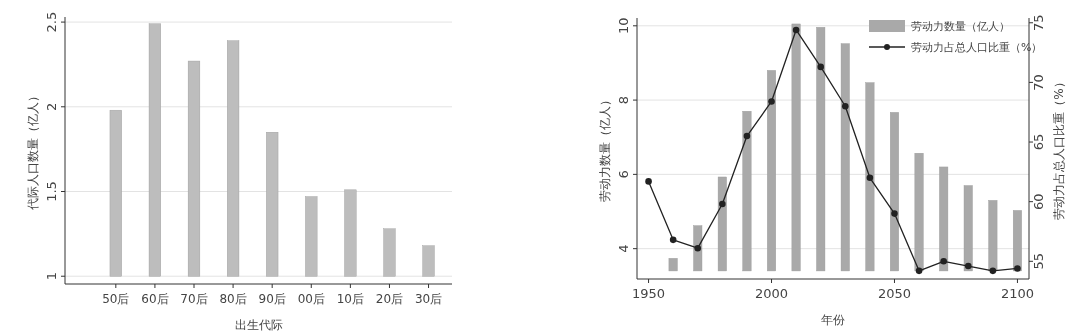 The image size is (1080, 335). I want to click on x-tick-label: 60后, so click(155, 299).